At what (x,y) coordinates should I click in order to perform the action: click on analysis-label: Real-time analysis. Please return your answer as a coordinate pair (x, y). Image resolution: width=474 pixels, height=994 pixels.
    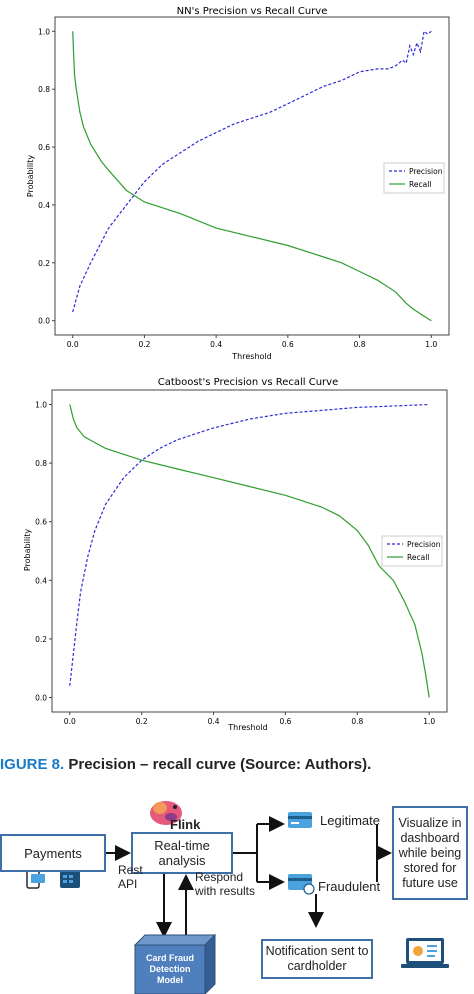
    Looking at the image, I should click on (182, 853).